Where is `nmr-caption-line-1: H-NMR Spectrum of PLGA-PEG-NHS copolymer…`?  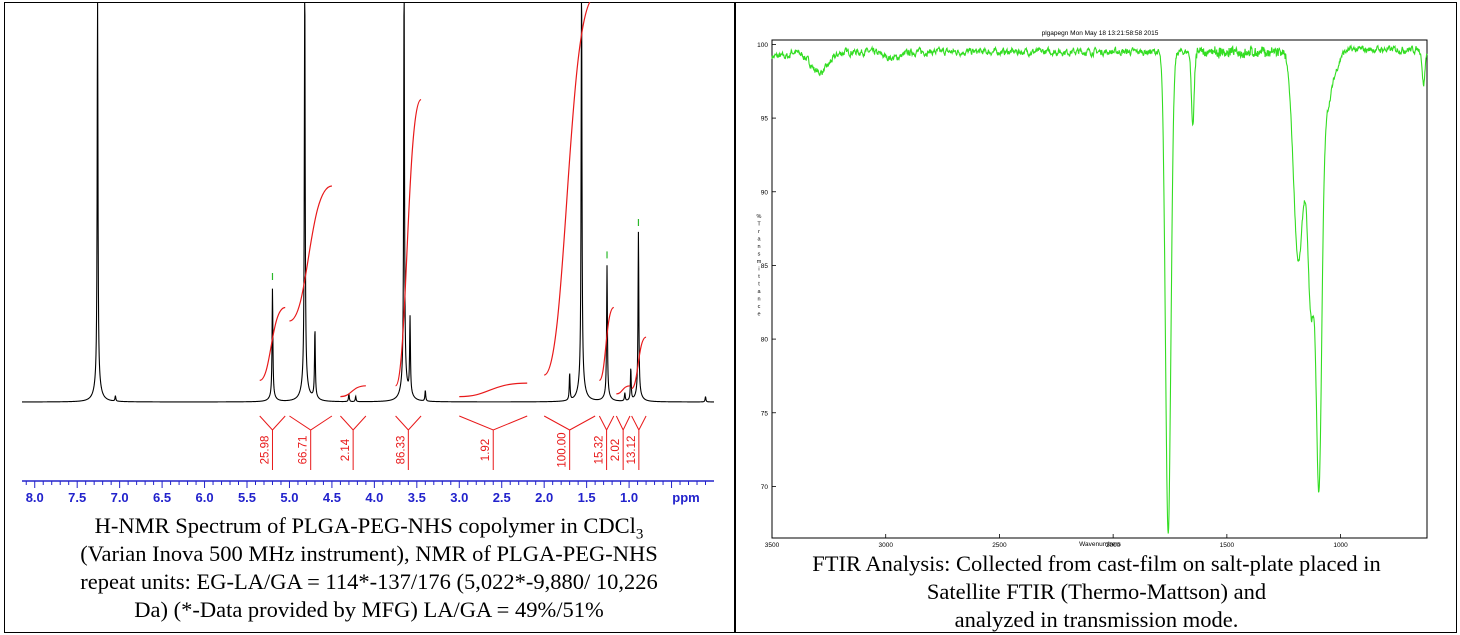 nmr-caption-line-1: H-NMR Spectrum of PLGA-PEG-NHS copolymer… is located at coordinates (369, 528).